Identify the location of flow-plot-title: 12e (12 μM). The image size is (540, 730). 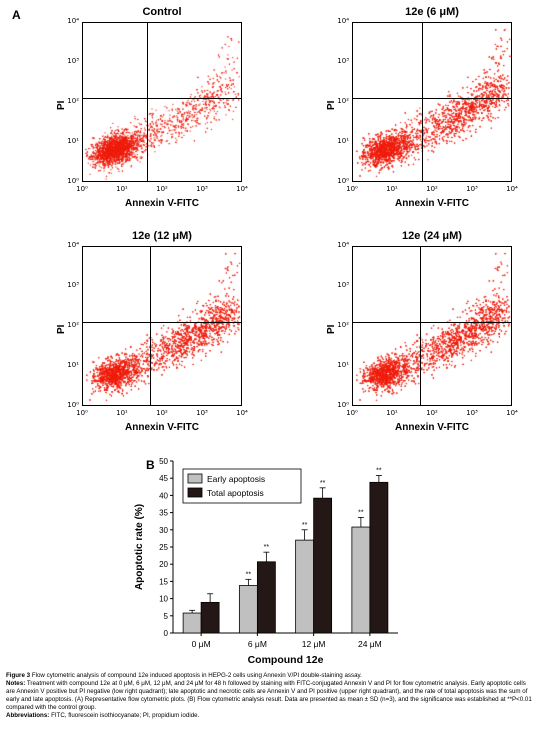
(162, 236).